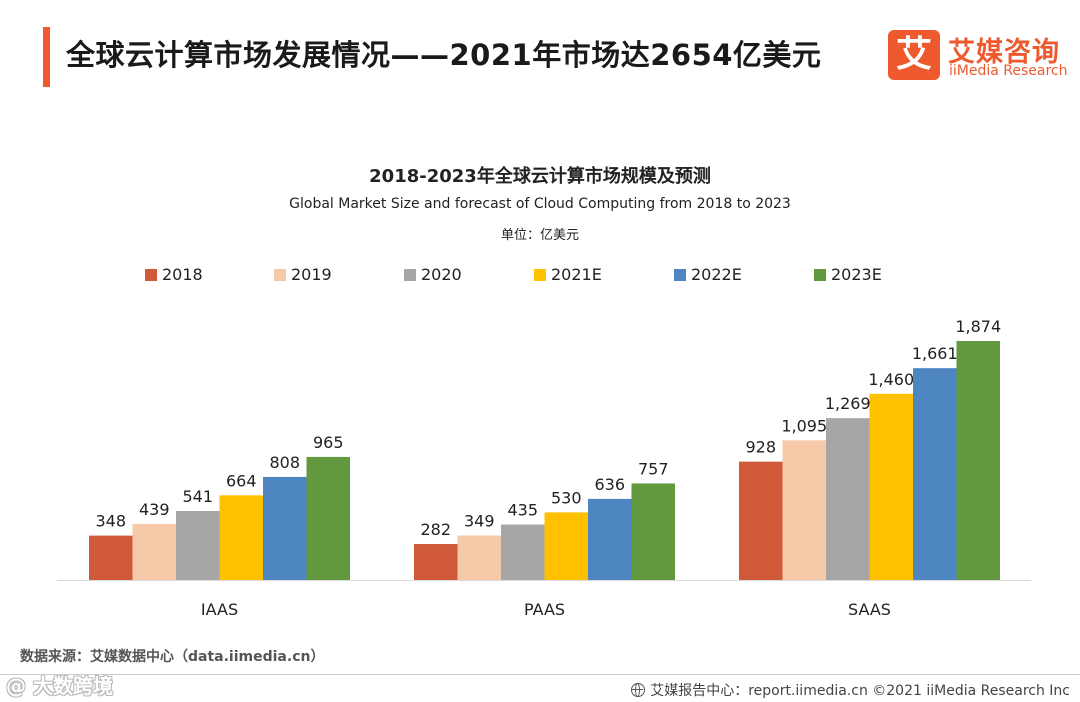 The height and width of the screenshot is (702, 1080). Describe the element at coordinates (523, 552) in the screenshot. I see `bar-paas-2020` at that location.